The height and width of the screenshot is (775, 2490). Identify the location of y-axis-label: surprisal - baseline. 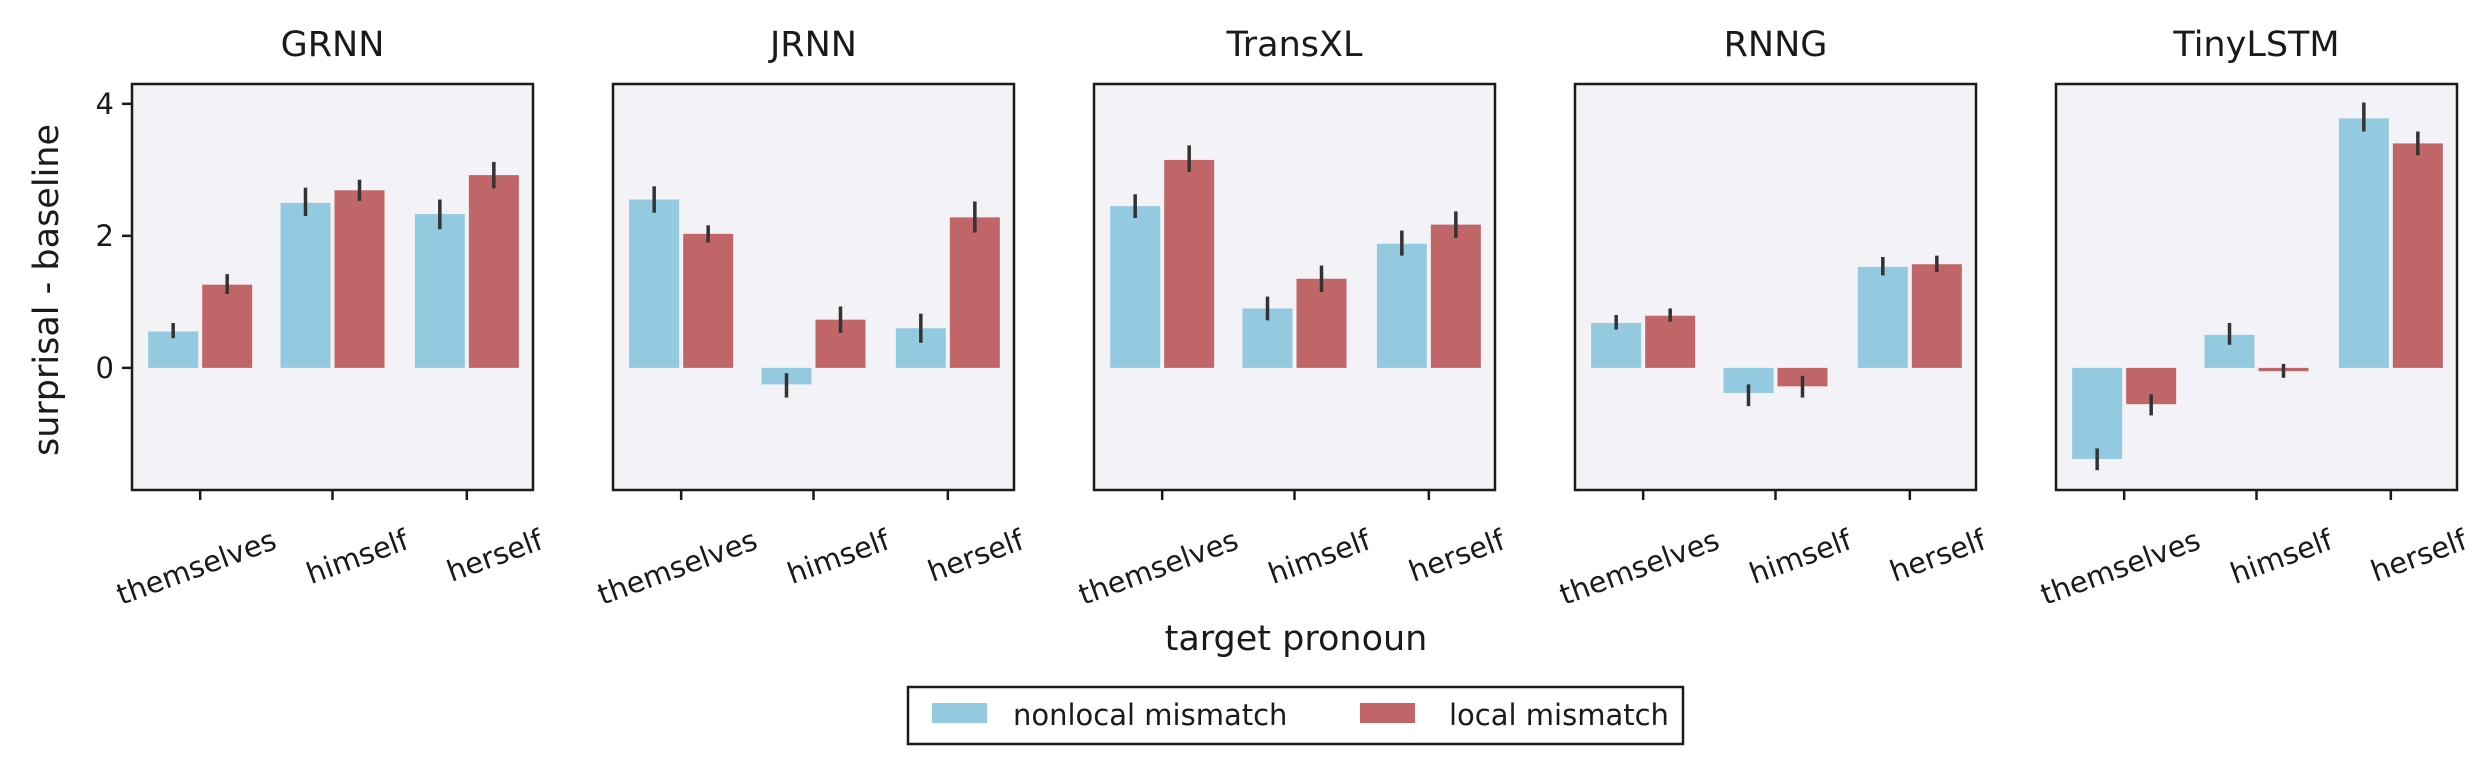
(47, 290).